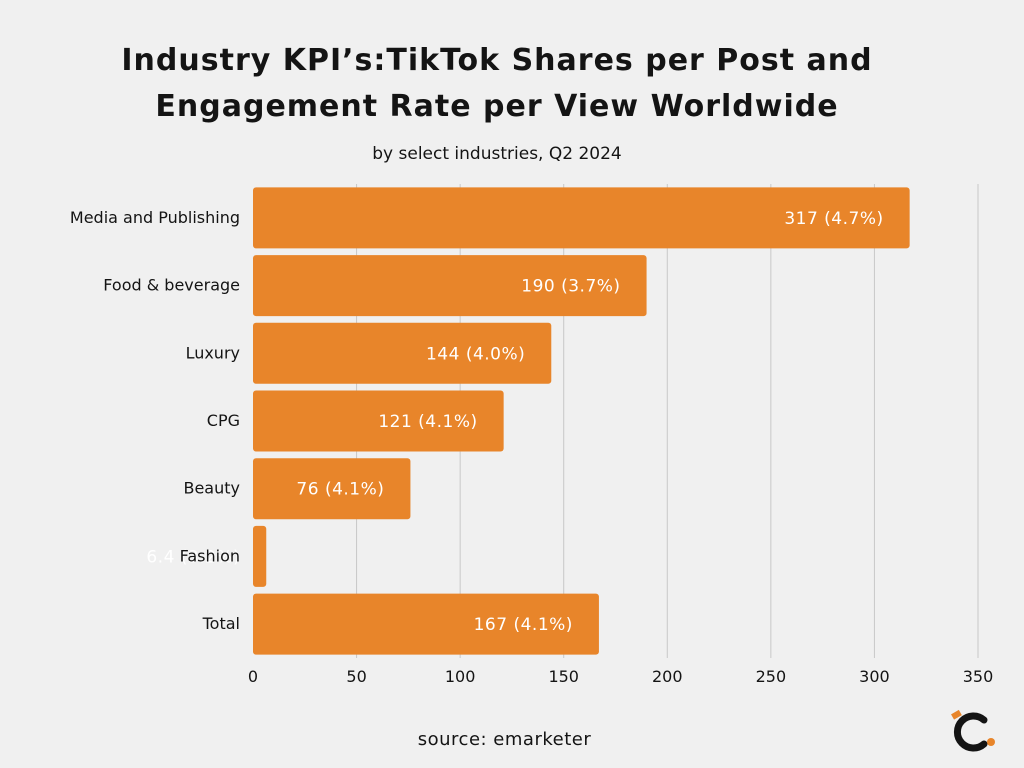 Image resolution: width=1024 pixels, height=768 pixels. Describe the element at coordinates (497, 154) in the screenshot. I see `chart-subtitle: by select industries, Q2 2024` at that location.